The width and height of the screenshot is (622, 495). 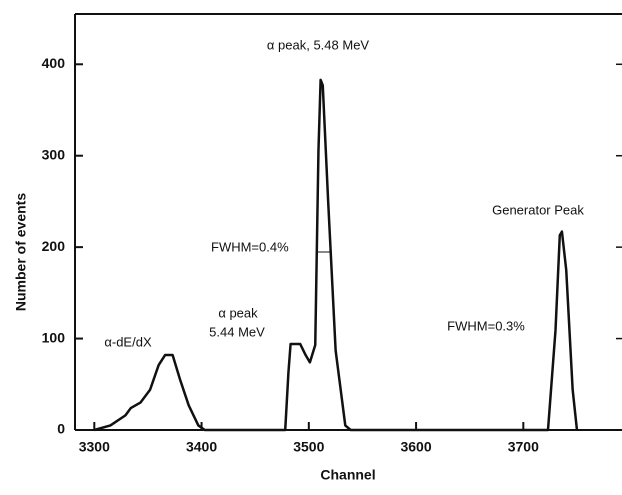 What do you see at coordinates (54, 337) in the screenshot?
I see `y-tick-label: 100` at bounding box center [54, 337].